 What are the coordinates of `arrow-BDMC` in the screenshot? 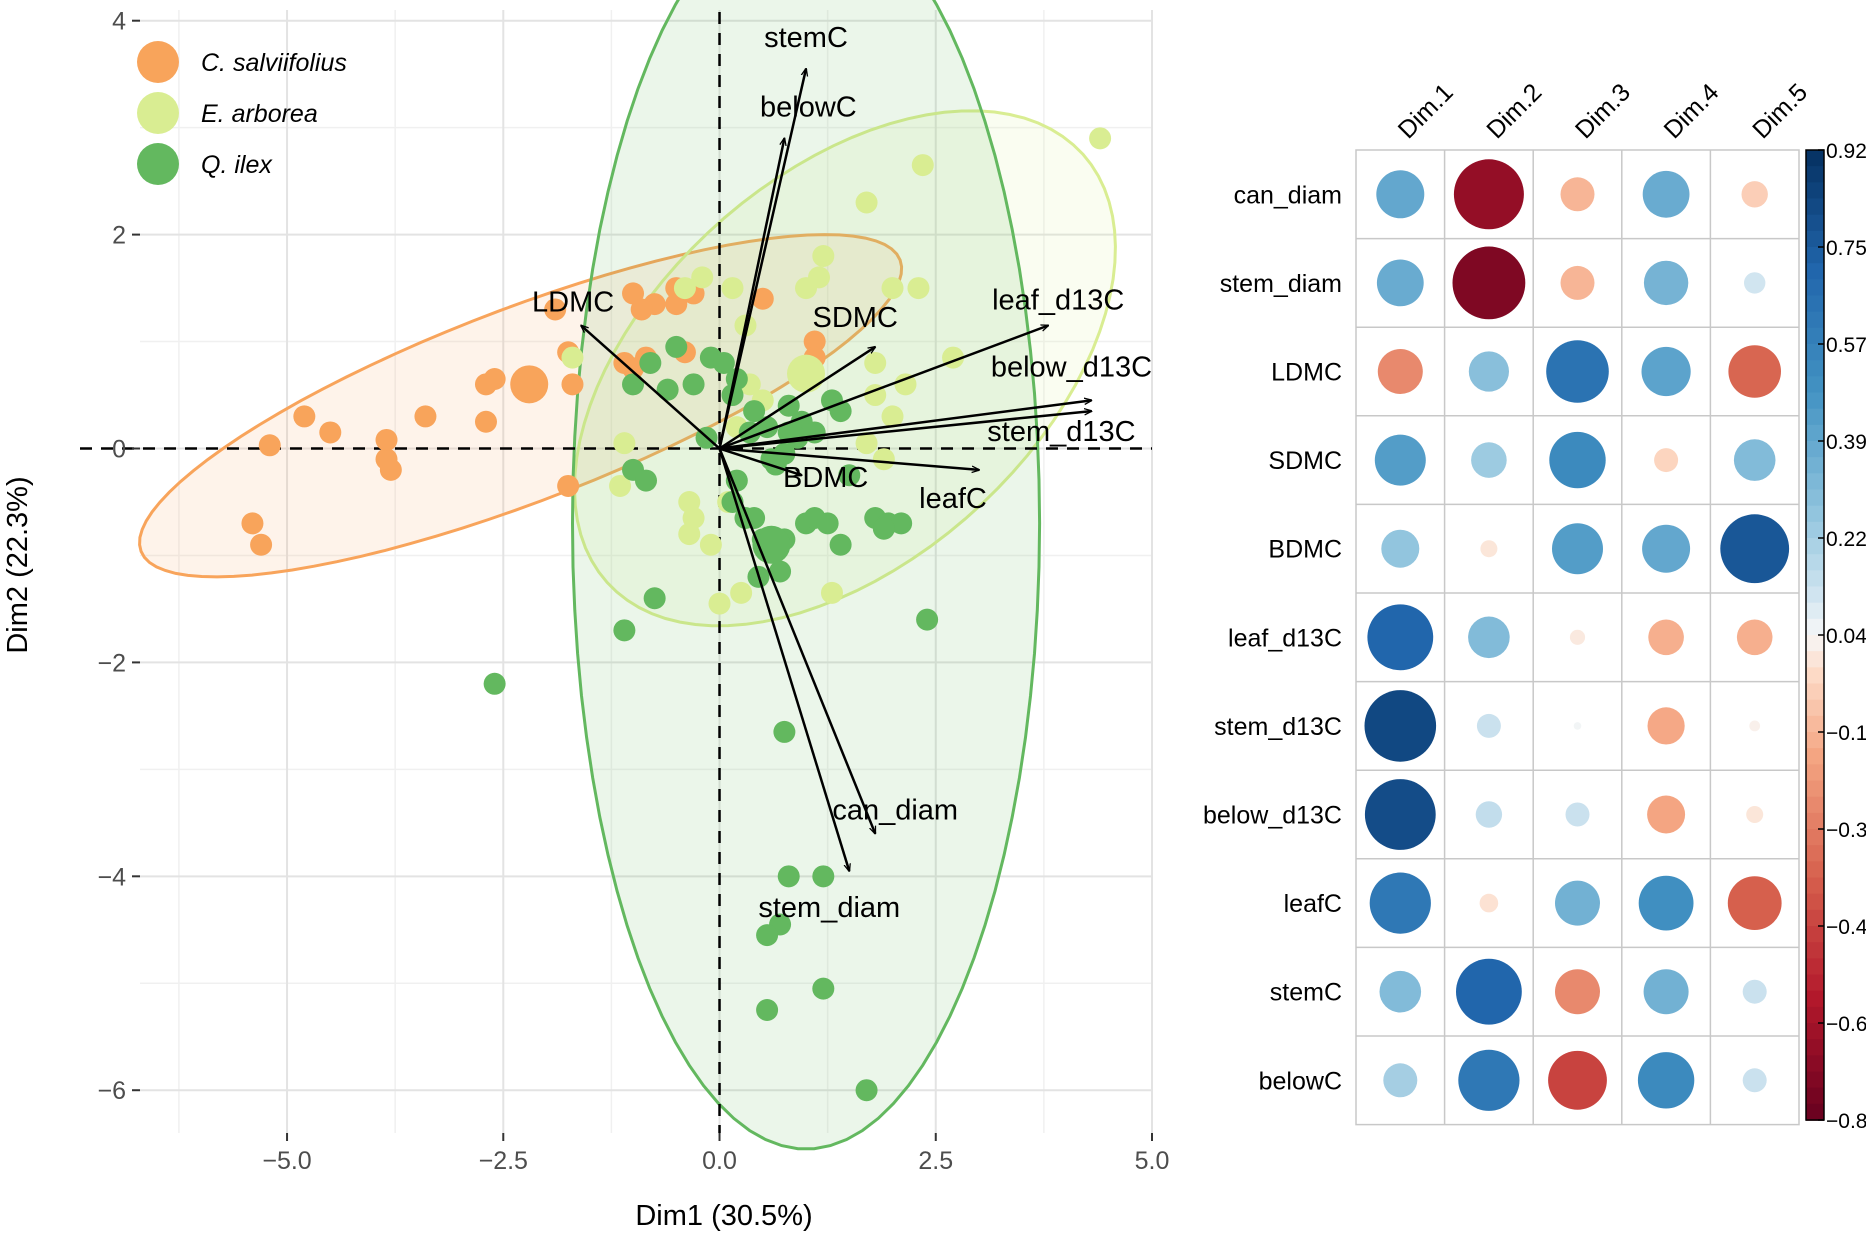 It's located at (760, 461).